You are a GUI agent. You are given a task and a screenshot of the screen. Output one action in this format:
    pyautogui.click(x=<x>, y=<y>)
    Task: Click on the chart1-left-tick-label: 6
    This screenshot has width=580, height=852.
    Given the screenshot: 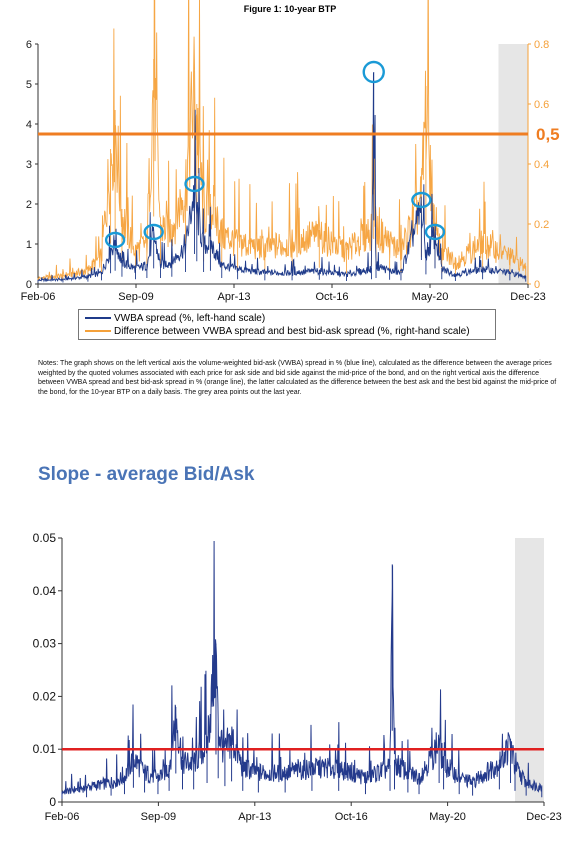 What is the action you would take?
    pyautogui.click(x=29, y=45)
    